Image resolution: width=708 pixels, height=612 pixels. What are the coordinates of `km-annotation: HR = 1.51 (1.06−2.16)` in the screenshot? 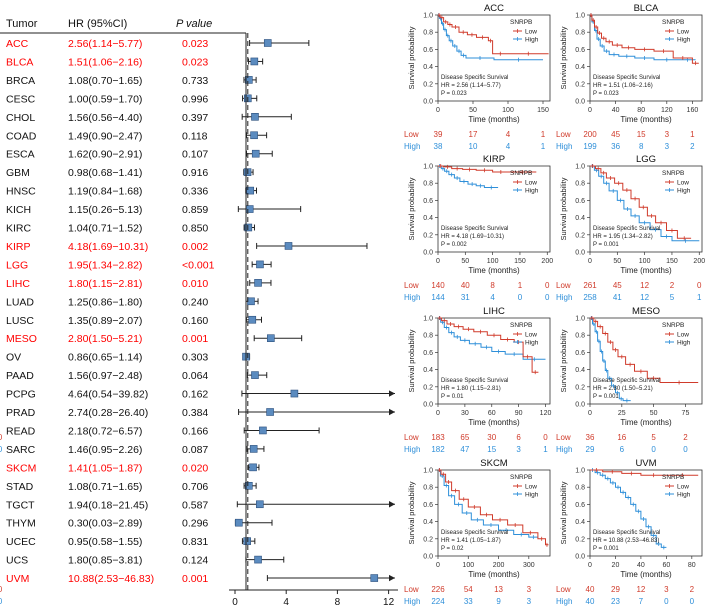 It's located at (623, 86).